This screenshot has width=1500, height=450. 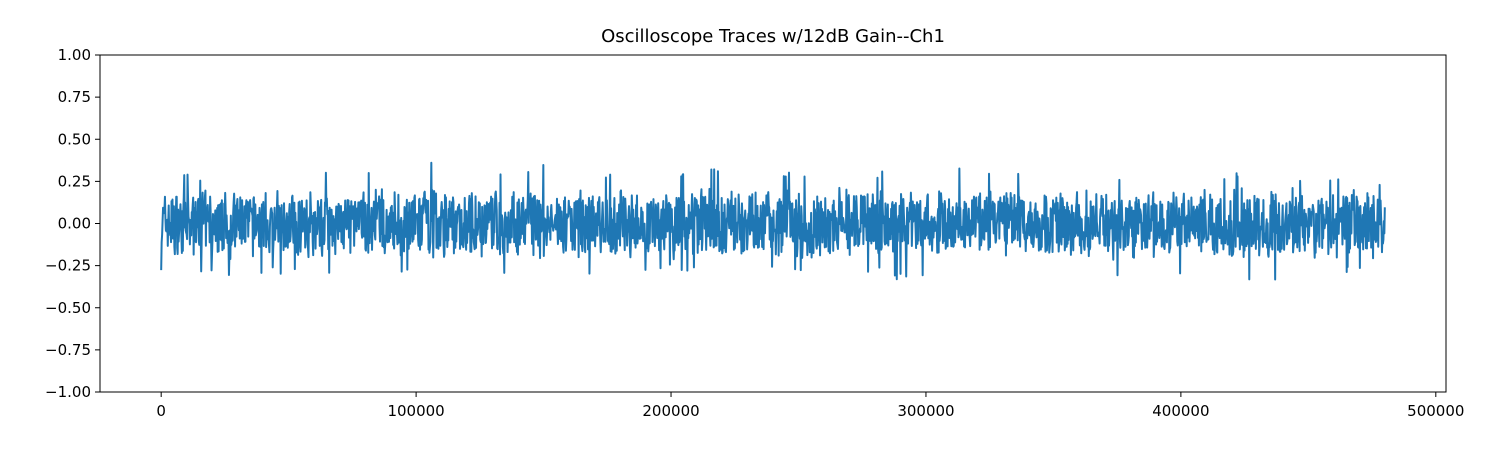 I want to click on x-tick-label: 200000, so click(x=670, y=411).